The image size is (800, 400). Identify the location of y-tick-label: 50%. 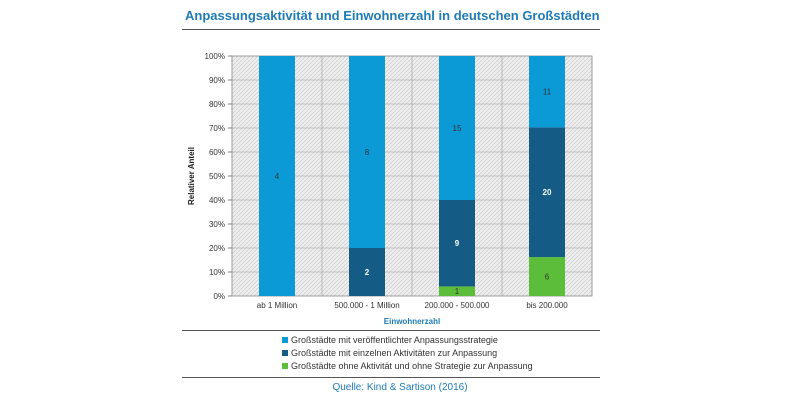
(217, 176).